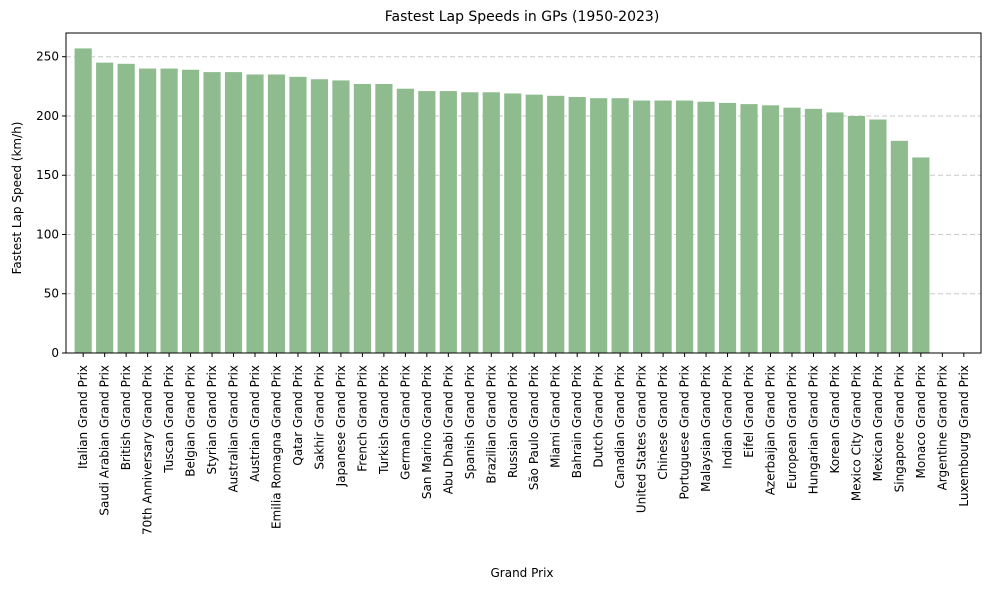 This screenshot has width=989, height=590. Describe the element at coordinates (470, 422) in the screenshot. I see `x-tick-label: Spanish Grand Prix` at that location.